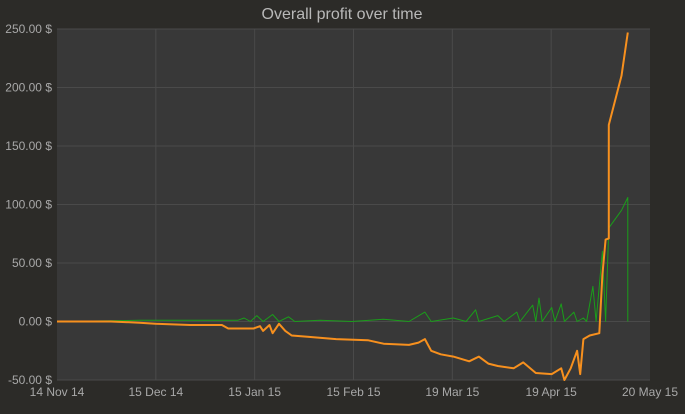 The width and height of the screenshot is (685, 414). Describe the element at coordinates (155, 392) in the screenshot. I see `x-tick-label: 15 Dec 14` at that location.